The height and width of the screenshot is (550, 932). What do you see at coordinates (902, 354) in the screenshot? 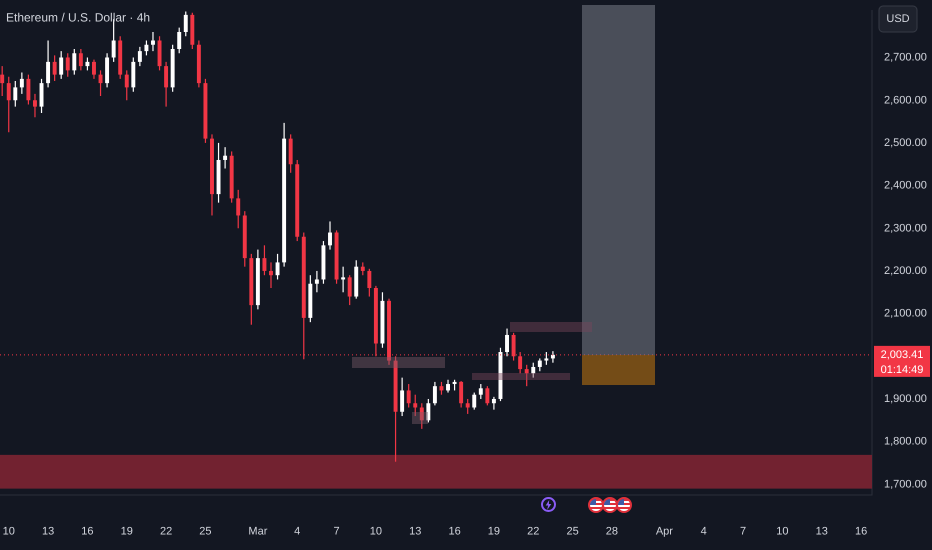
I see `ref-line-label: 2,003.41` at bounding box center [902, 354].